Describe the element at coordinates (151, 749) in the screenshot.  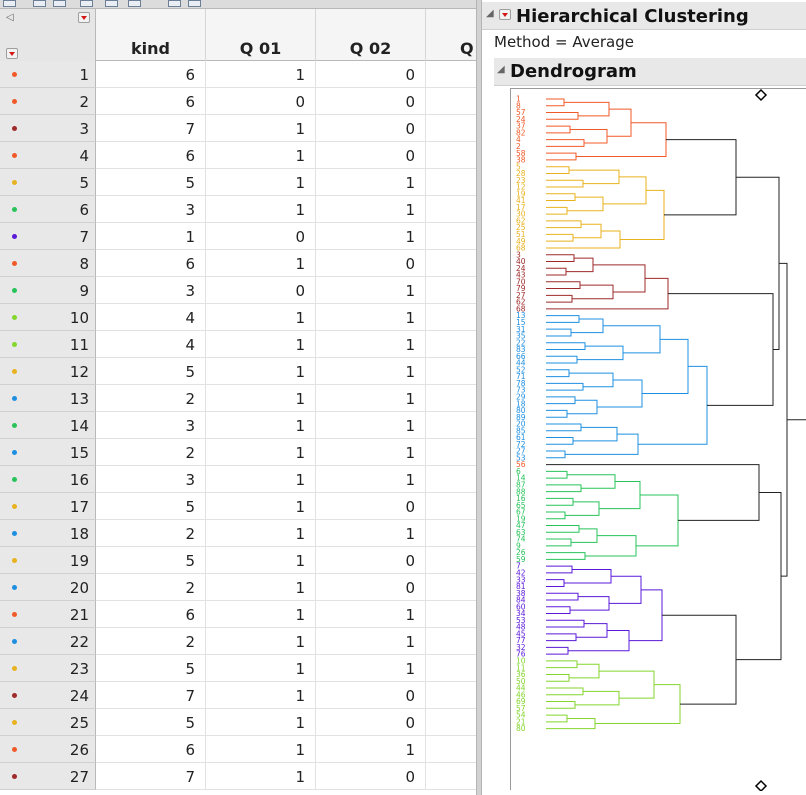
I see `cell-kind: 6` at that location.